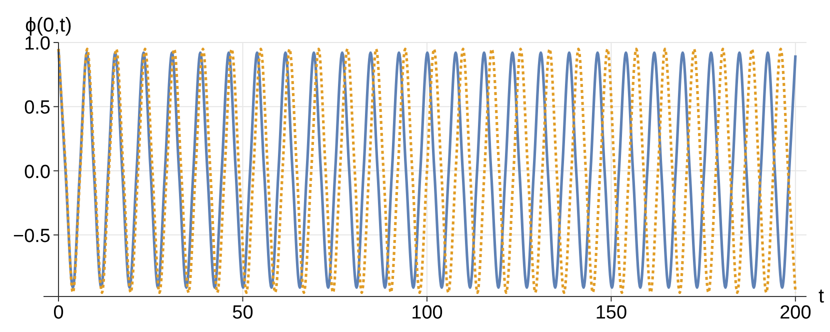 The image size is (830, 332). Describe the element at coordinates (611, 313) in the screenshot. I see `x-tick-label: 150` at that location.